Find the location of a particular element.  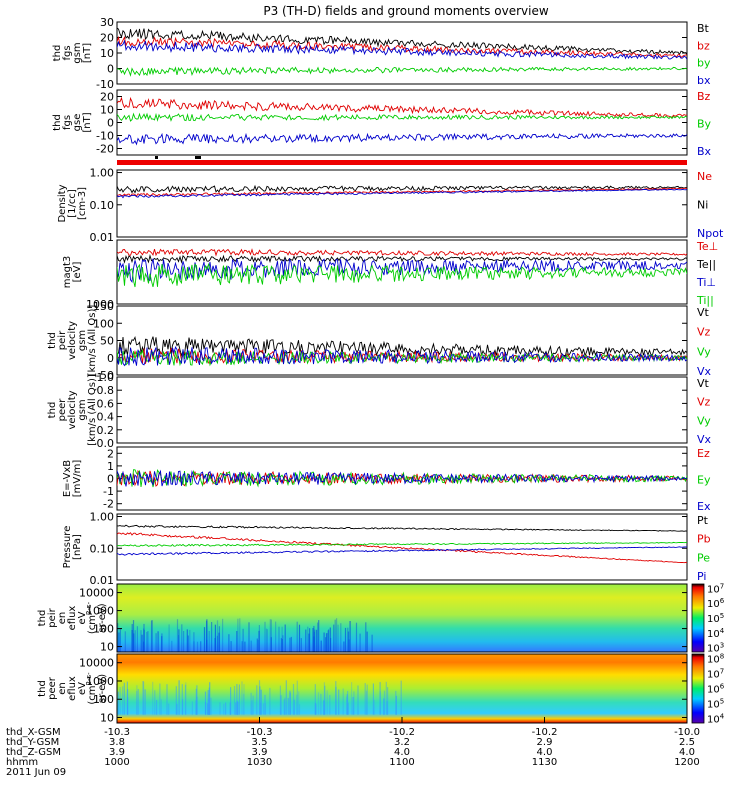

status-mark is located at coordinates (156, 157).